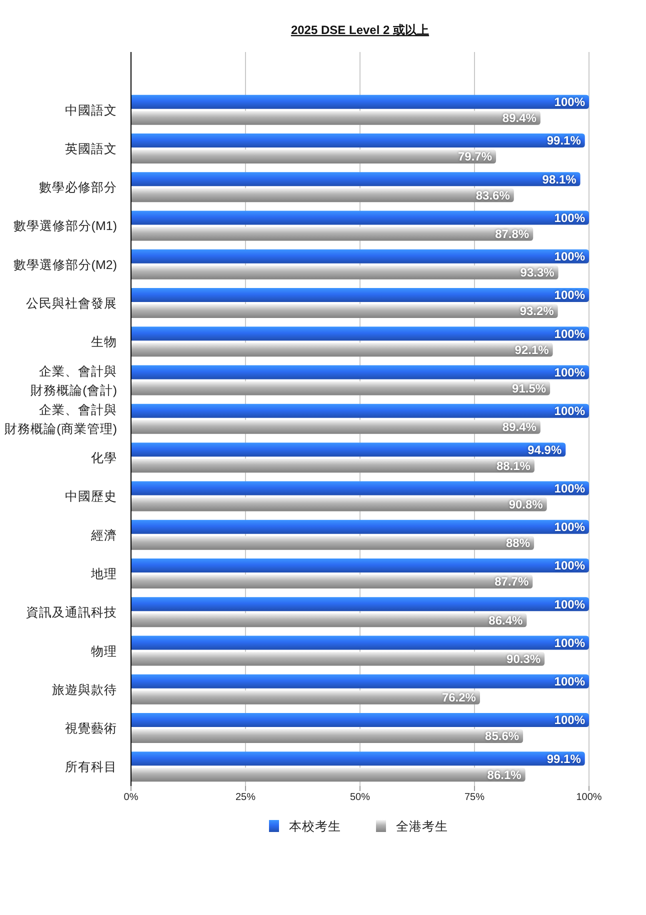 This screenshot has height=915, width=646. Describe the element at coordinates (360, 30) in the screenshot. I see `chart-title: 2025 DSE Level 2 或以上` at that location.